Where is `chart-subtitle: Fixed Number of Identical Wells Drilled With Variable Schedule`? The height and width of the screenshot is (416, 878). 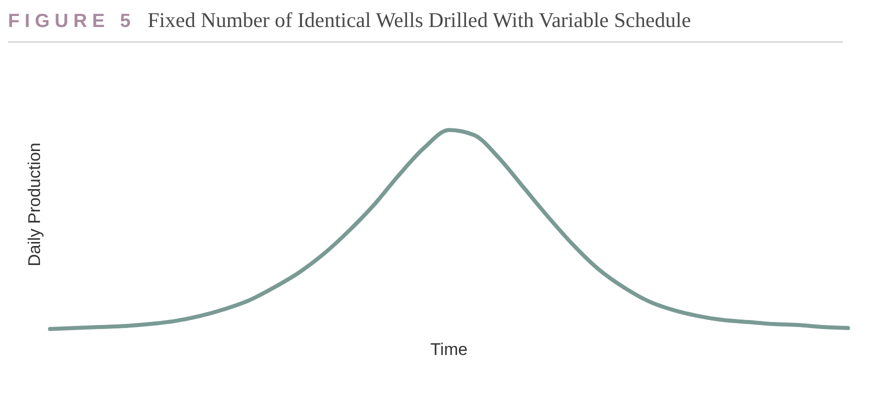 chart-subtitle: Fixed Number of Identical Wells Drilled With Variable Schedule is located at coordinates (419, 20).